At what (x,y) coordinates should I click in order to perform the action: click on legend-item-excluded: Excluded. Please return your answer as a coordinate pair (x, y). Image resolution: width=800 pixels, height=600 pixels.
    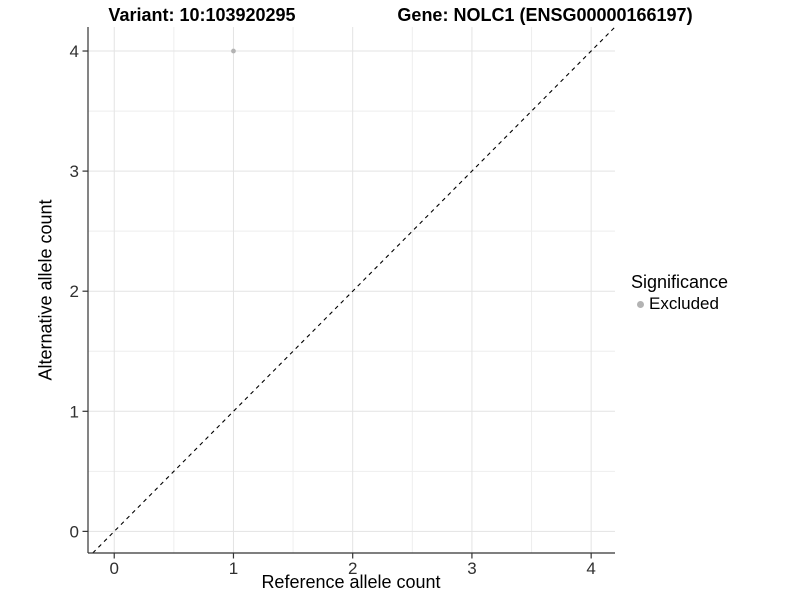
    Looking at the image, I should click on (679, 304).